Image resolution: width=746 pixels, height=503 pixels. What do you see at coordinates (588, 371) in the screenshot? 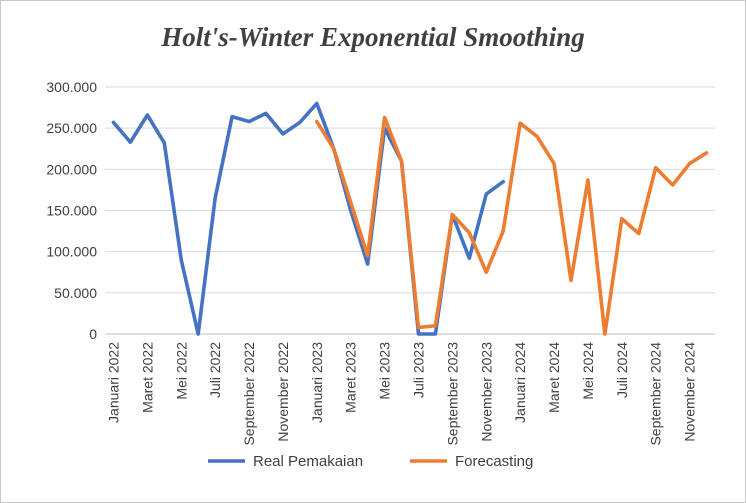
I see `x-tick-label: Mei 2024` at bounding box center [588, 371].